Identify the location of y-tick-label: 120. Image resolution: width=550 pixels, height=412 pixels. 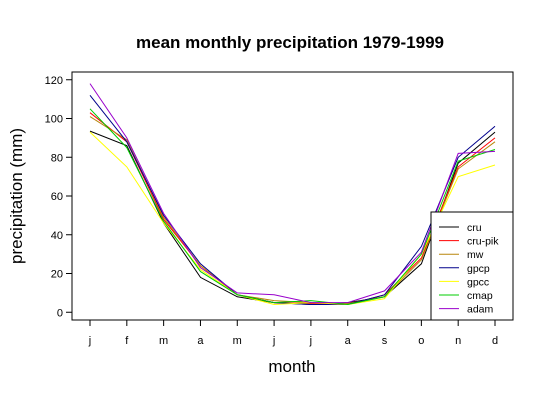
(54, 81).